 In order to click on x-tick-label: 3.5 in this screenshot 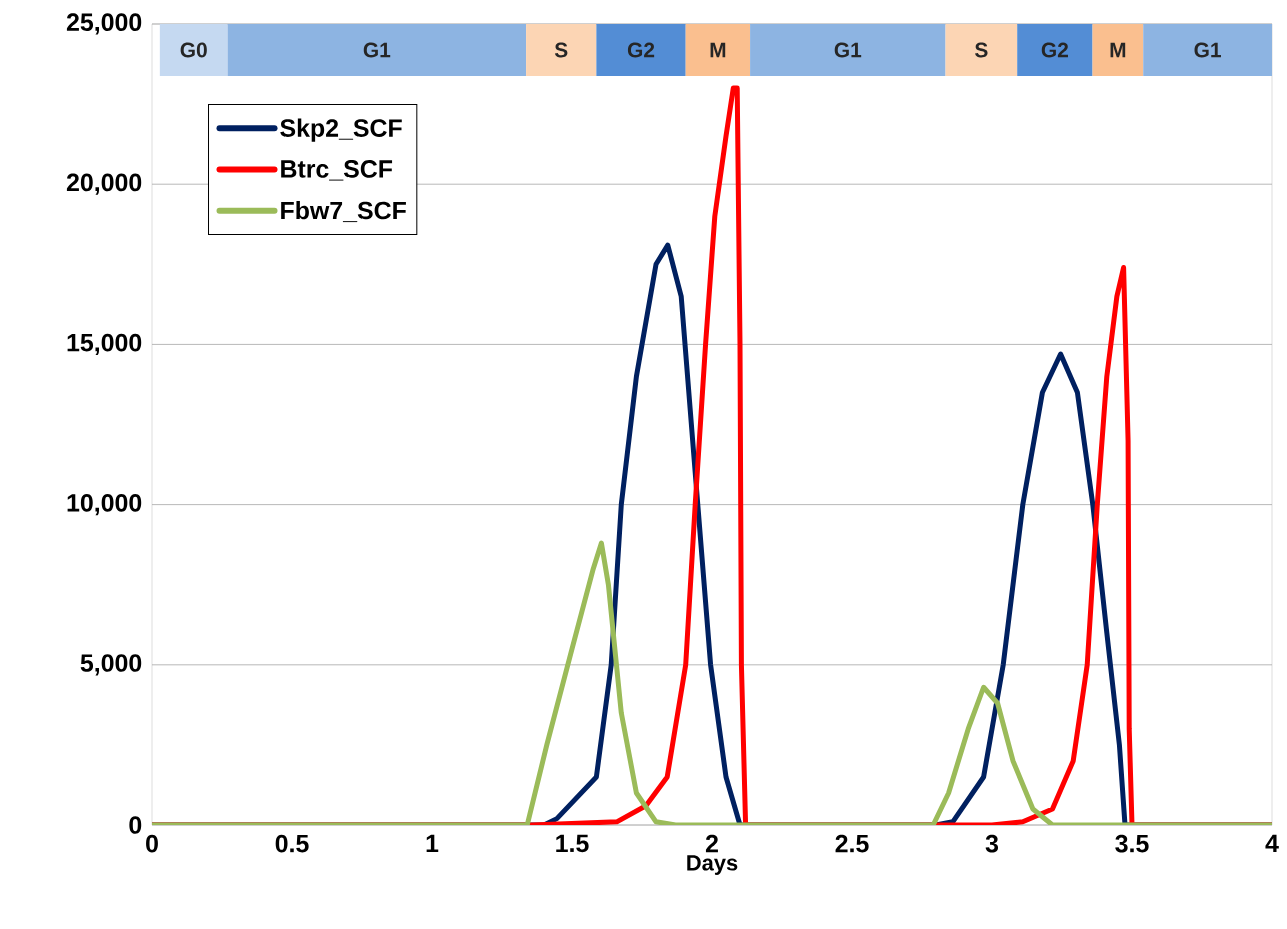, I will do `click(1132, 843)`.